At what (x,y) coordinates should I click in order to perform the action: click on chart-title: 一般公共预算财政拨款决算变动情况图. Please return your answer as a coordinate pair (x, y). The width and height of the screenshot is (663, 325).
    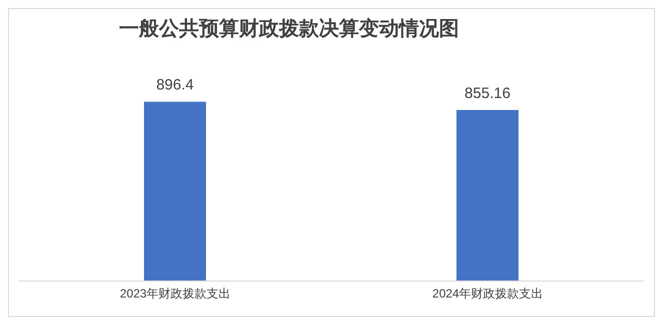
    Looking at the image, I should click on (289, 28).